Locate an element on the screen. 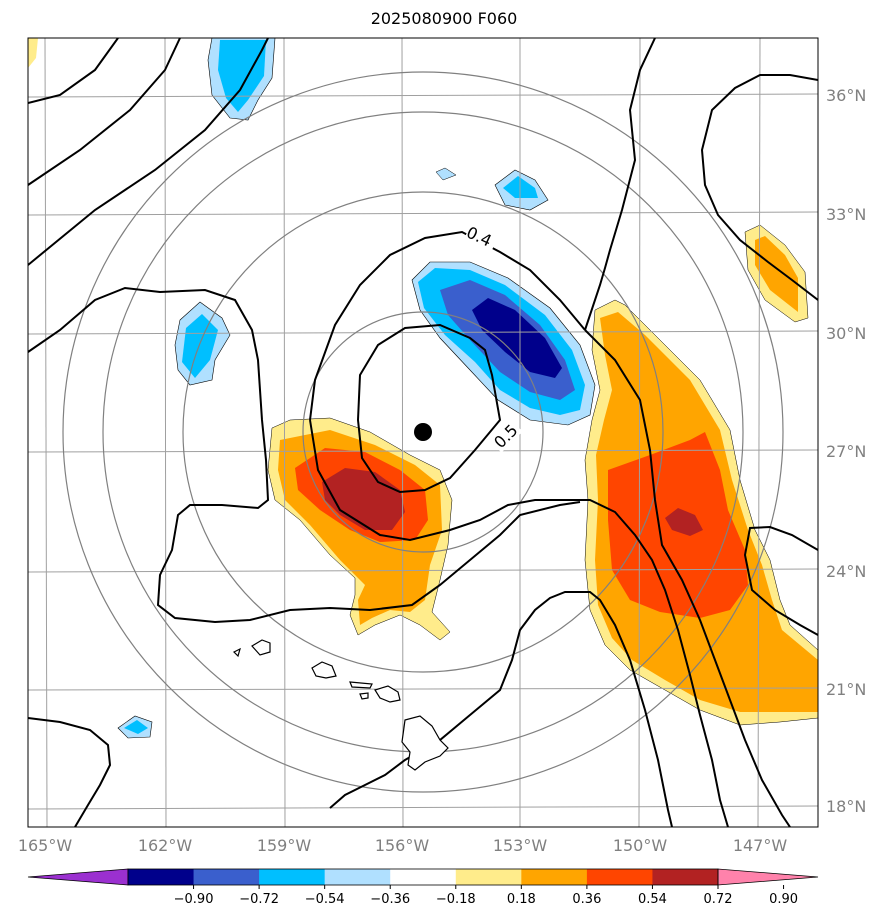 This screenshot has width=888, height=924. warm-region-west-core is located at coordinates (363, 499).